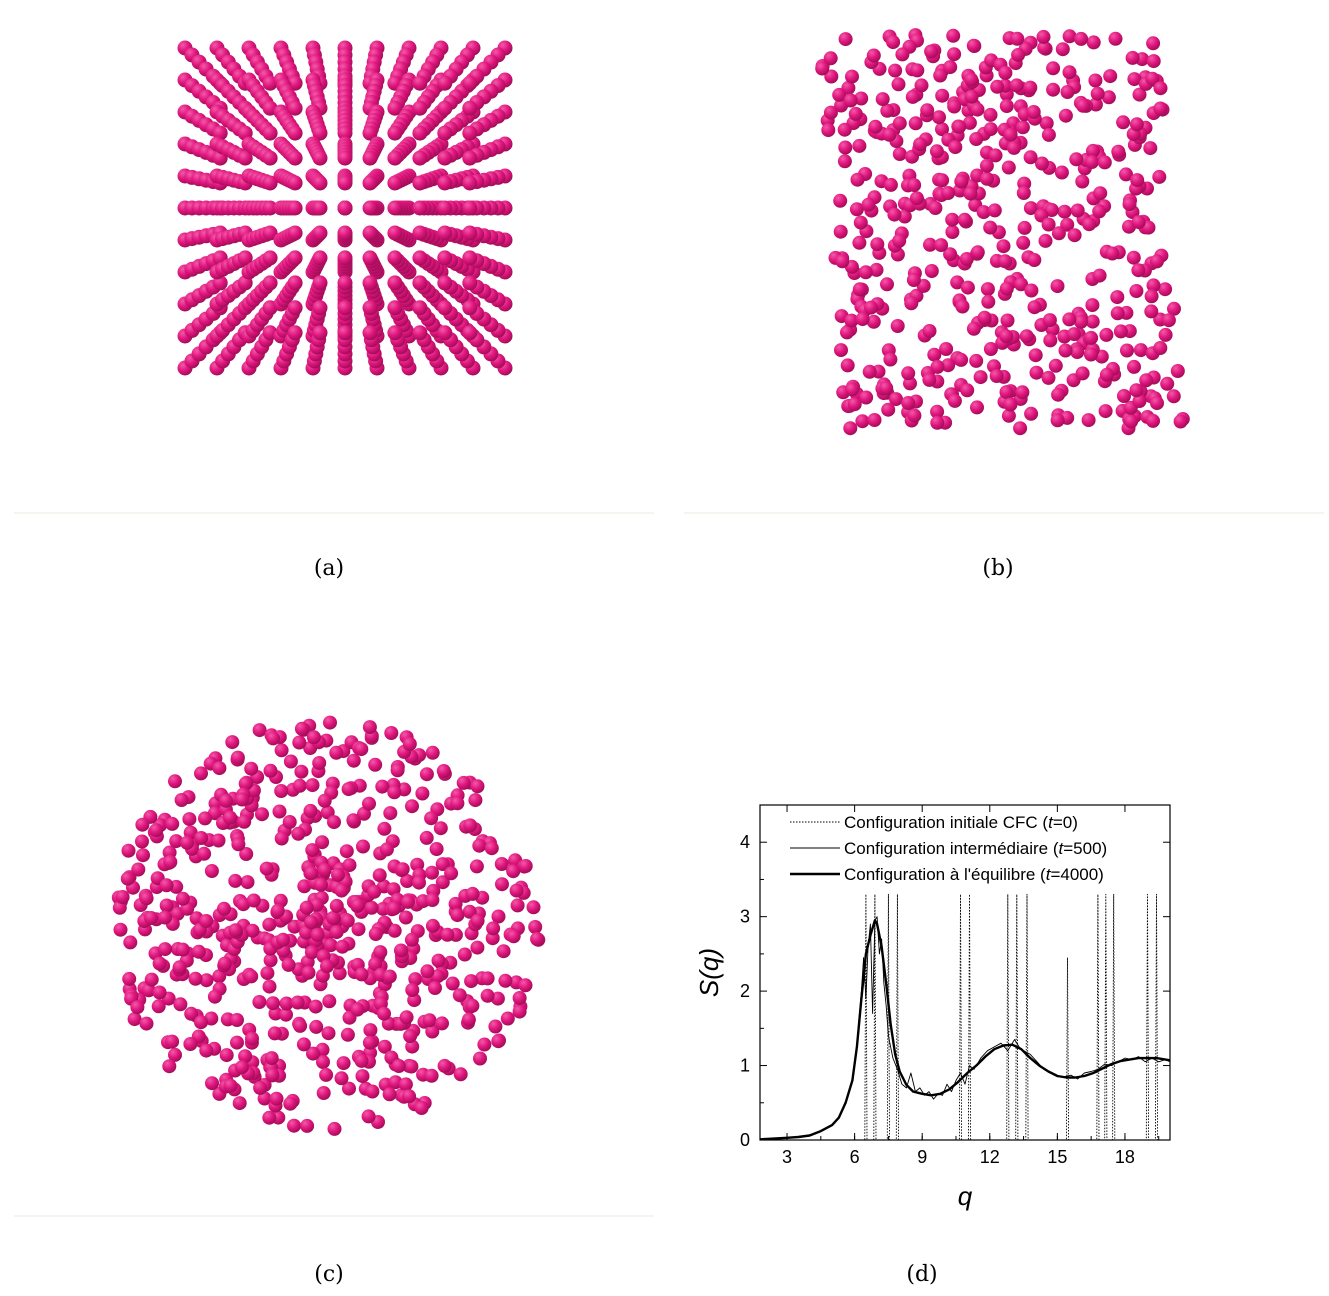 The image size is (1329, 1296). I want to click on panel-b-intermediate-config, so click(1005, 230).